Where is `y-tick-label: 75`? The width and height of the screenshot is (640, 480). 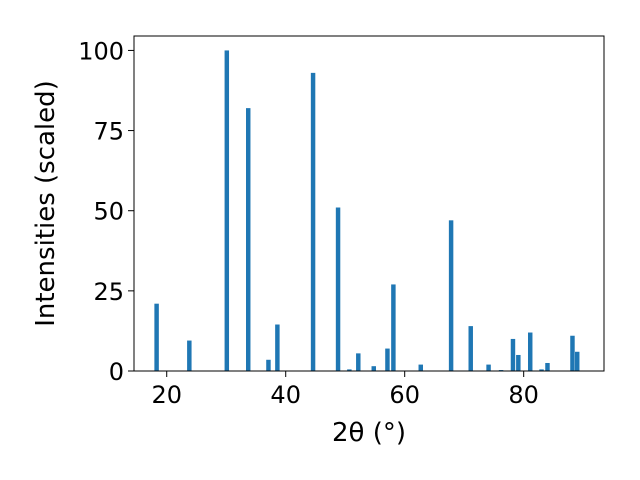
y-tick-label: 75 is located at coordinates (108, 132).